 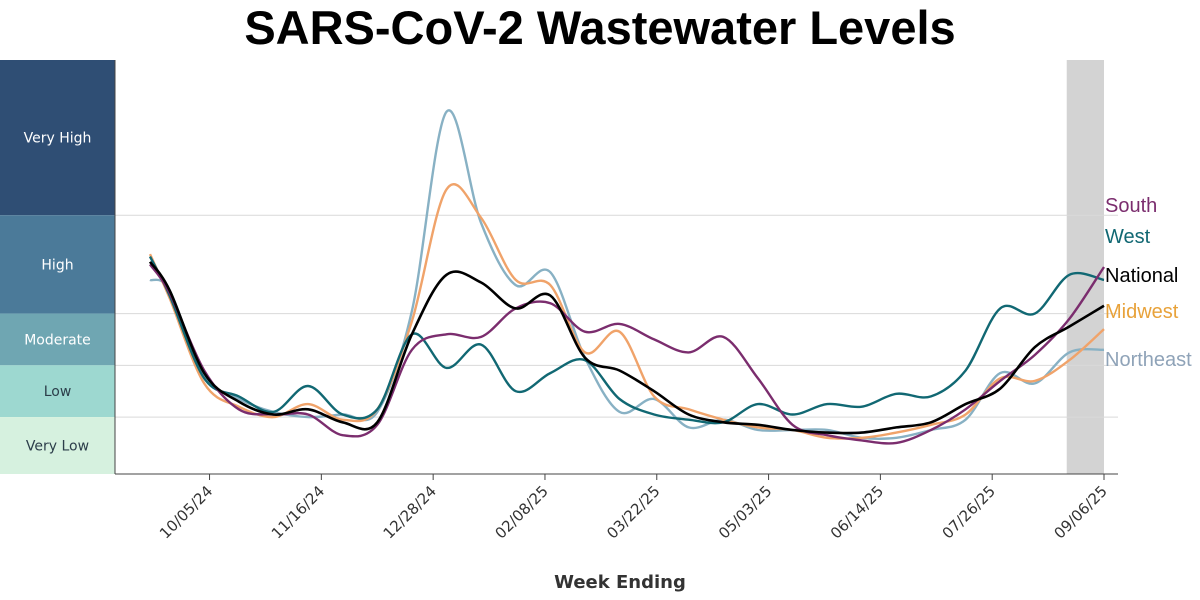 I want to click on level-label: High, so click(x=57, y=265).